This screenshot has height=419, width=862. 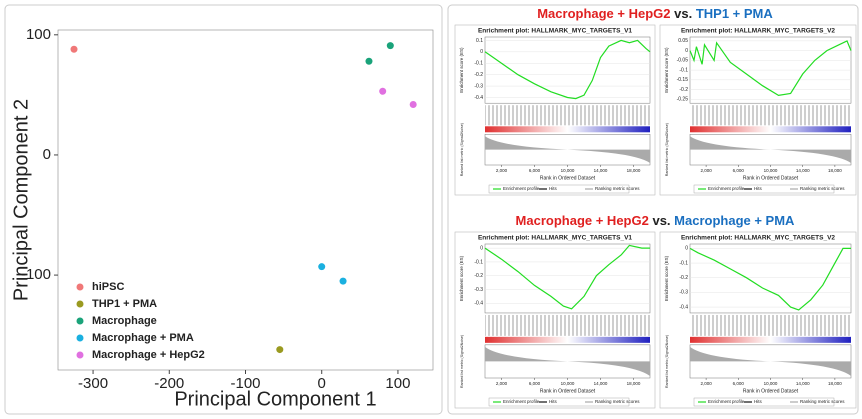 I want to click on y-tick-label: -0.05, so click(x=683, y=61).